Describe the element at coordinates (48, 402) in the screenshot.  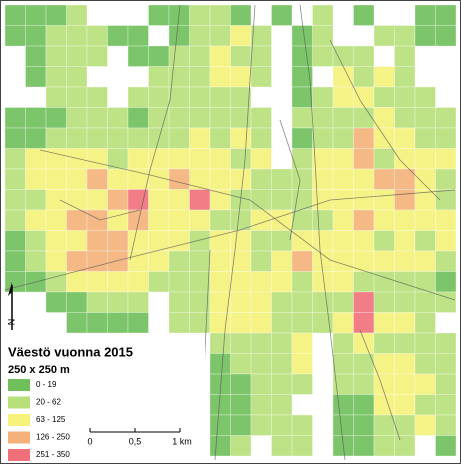
I see `legend-label: 20 - 62` at that location.